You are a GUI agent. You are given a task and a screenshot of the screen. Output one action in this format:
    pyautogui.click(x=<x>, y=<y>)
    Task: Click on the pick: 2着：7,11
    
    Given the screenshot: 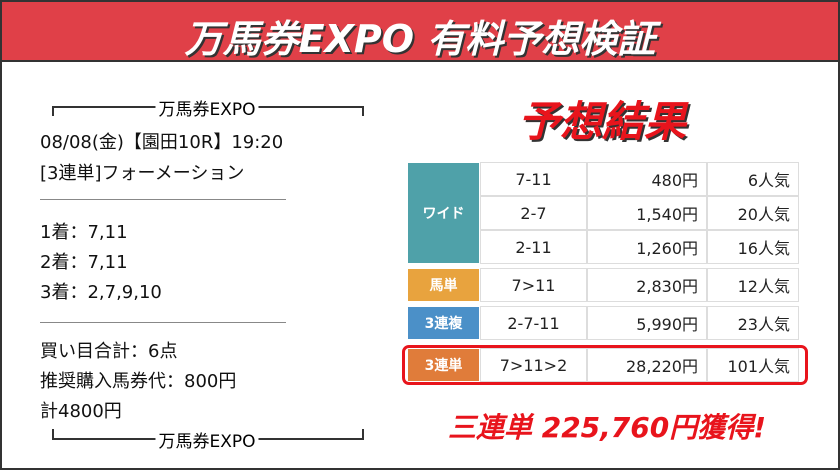 What is the action you would take?
    pyautogui.click(x=84, y=262)
    